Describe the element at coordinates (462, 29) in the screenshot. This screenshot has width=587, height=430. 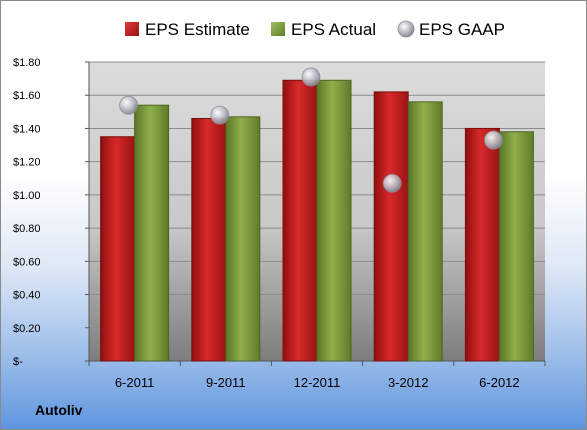
I see `legend-label: EPS GAAP` at that location.